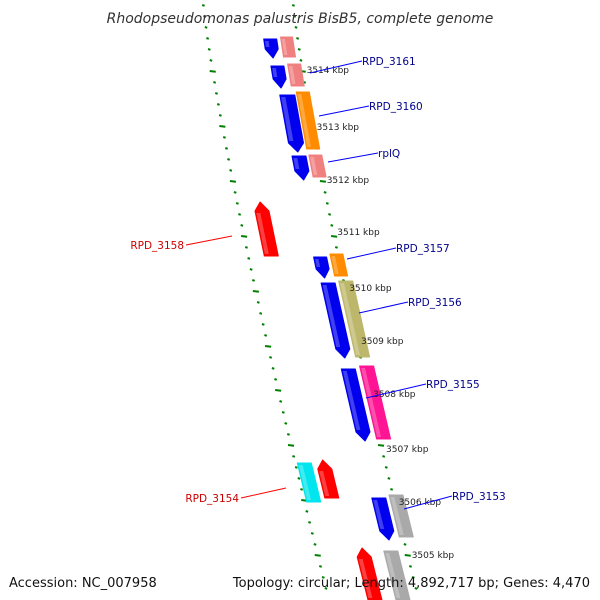 This screenshot has width=600, height=600. I want to click on rpd-3154-feature, so click(309, 482).